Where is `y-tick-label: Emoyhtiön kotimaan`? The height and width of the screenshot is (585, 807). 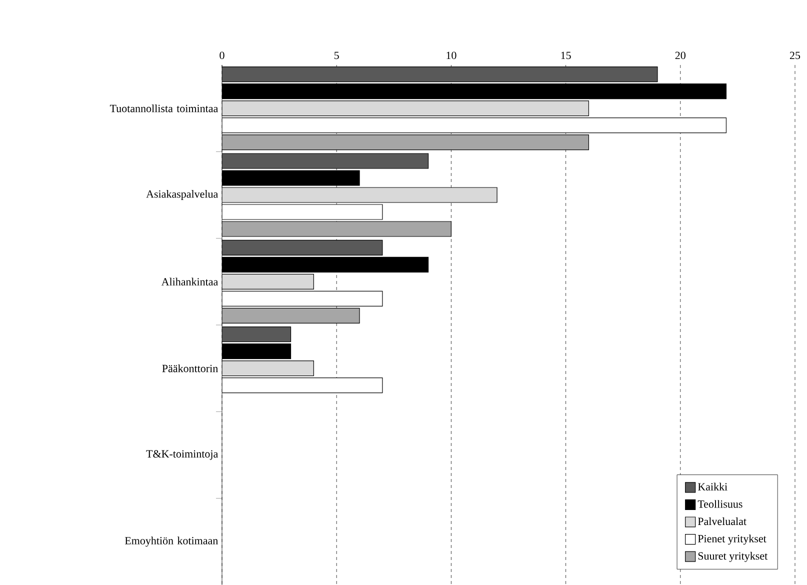 y-tick-label: Emoyhtiön kotimaan is located at coordinates (171, 541).